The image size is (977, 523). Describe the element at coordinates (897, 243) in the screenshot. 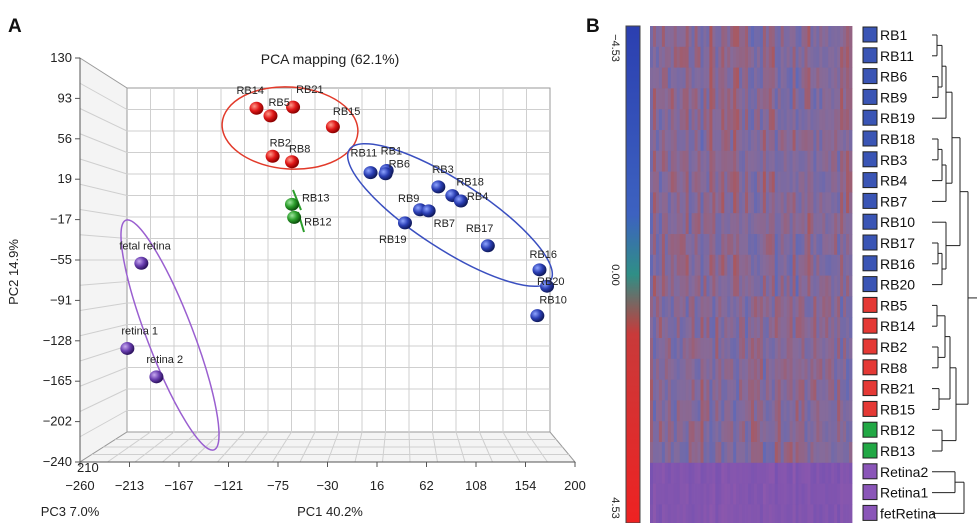

I see `heatmap-row-label: RB17` at that location.